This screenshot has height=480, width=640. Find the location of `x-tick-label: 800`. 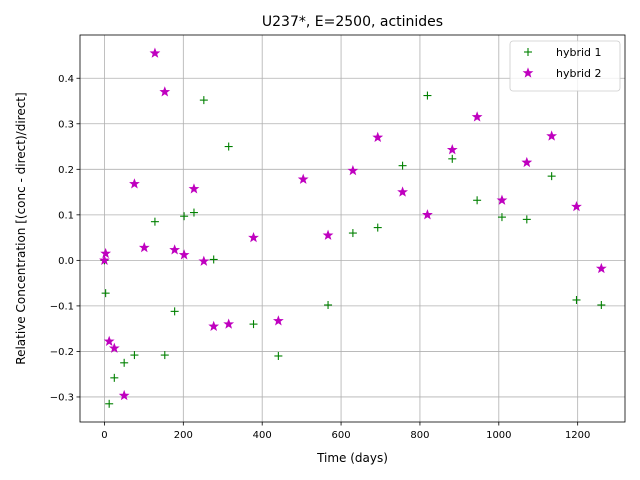

x-tick-label: 800 is located at coordinates (419, 435).